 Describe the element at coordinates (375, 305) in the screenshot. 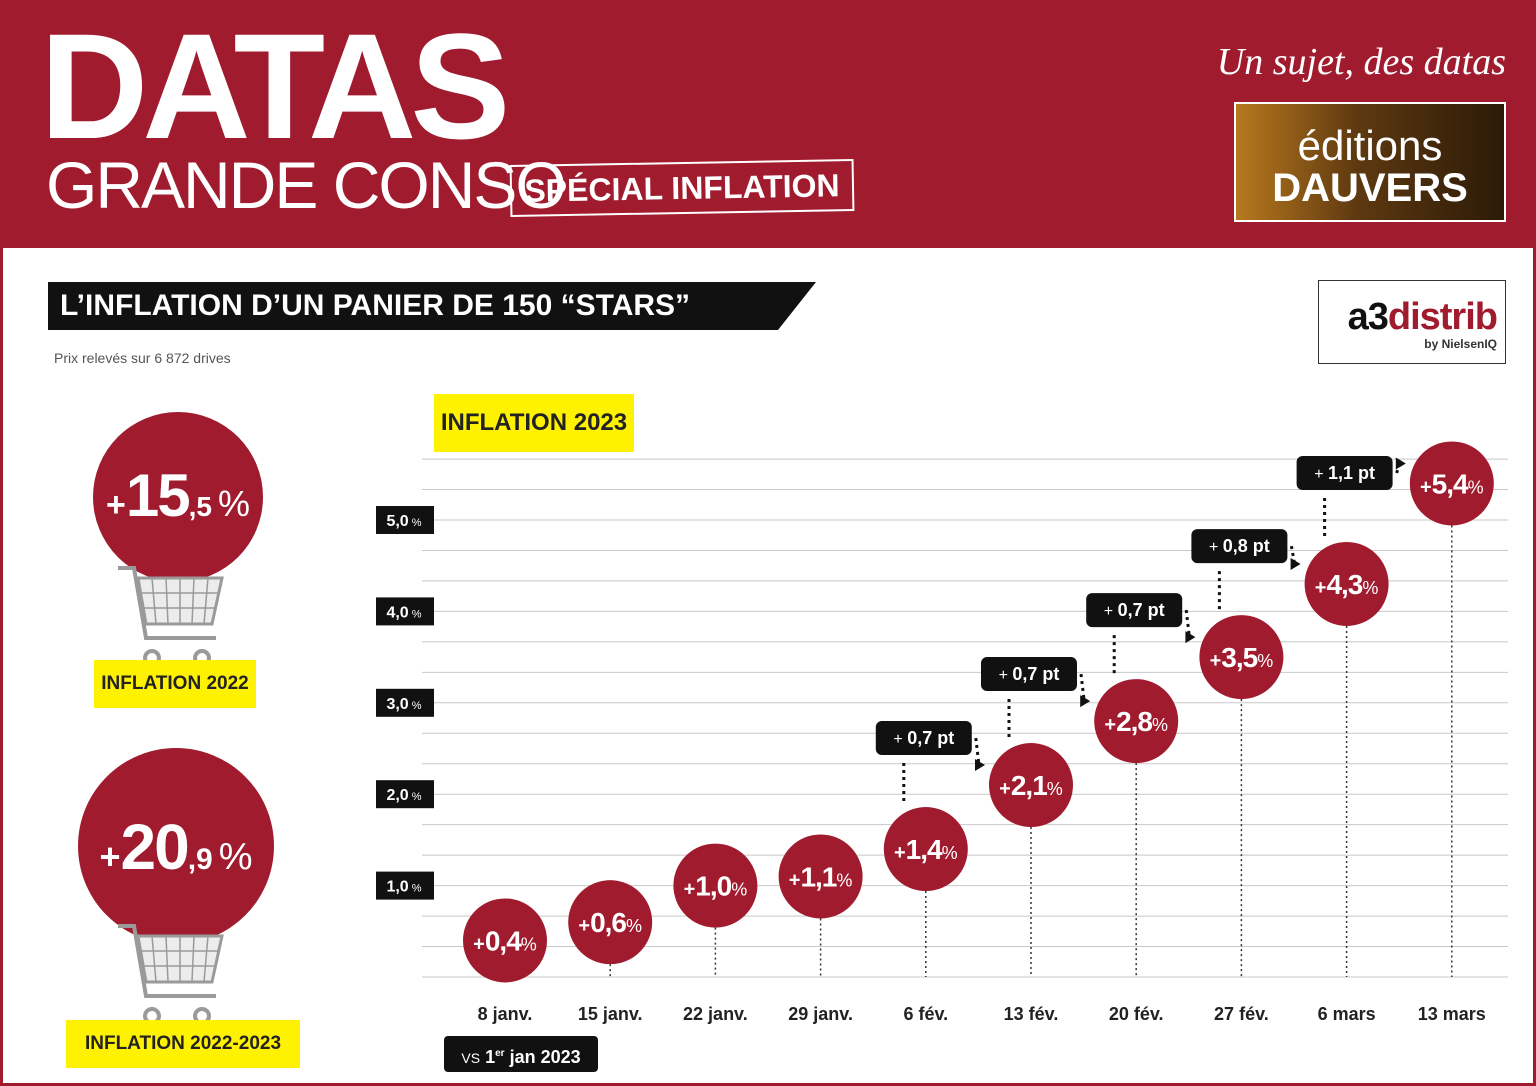

I see `section-title: L’INFLATION D’UN PANIER DE 150 “STARS”` at that location.